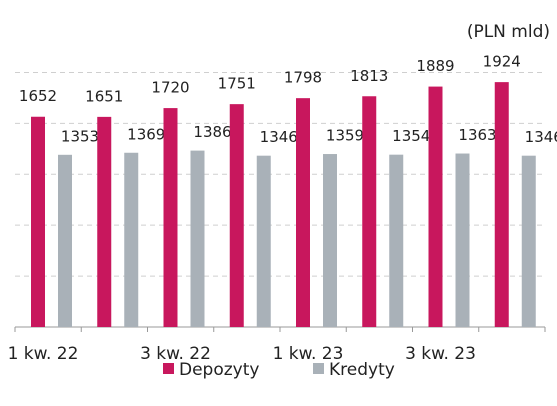 The image size is (557, 406). Describe the element at coordinates (411, 136) in the screenshot. I see `value-label: 1354` at that location.